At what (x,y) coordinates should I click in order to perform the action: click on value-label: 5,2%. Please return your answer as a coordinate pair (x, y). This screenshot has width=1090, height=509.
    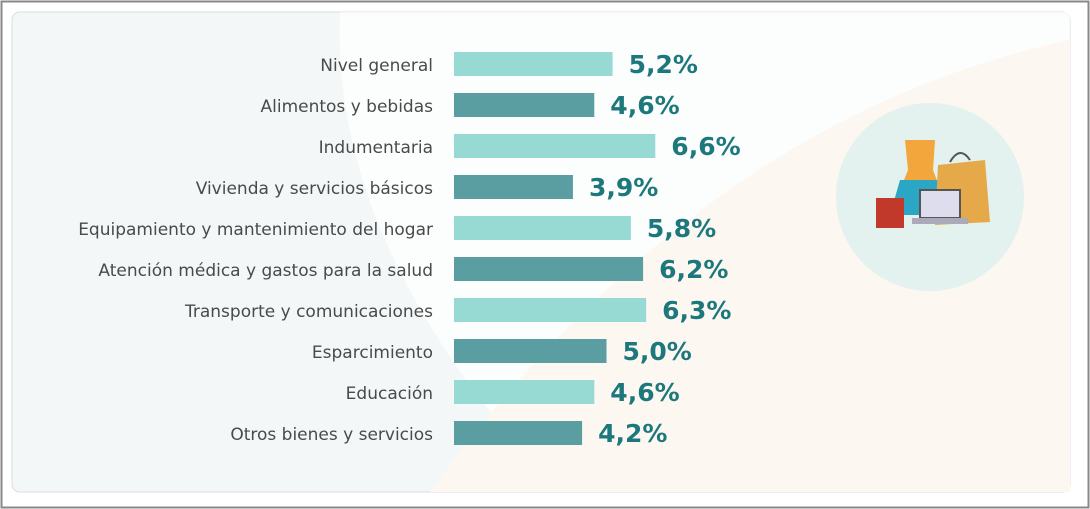
    Looking at the image, I should click on (663, 64).